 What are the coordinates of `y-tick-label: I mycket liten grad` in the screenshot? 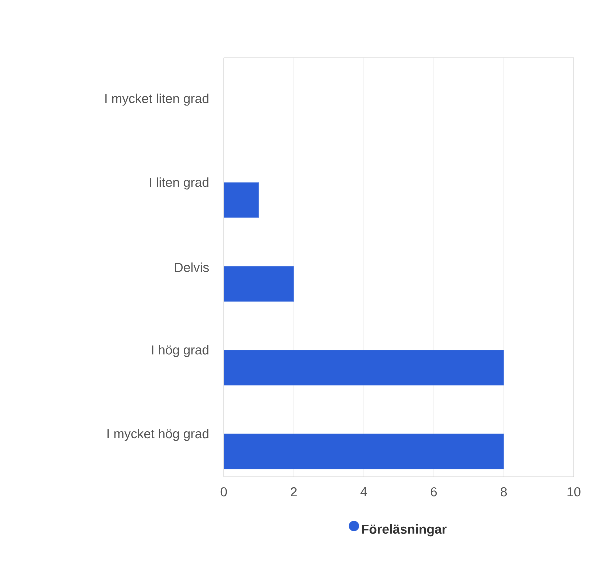 It's located at (157, 100).